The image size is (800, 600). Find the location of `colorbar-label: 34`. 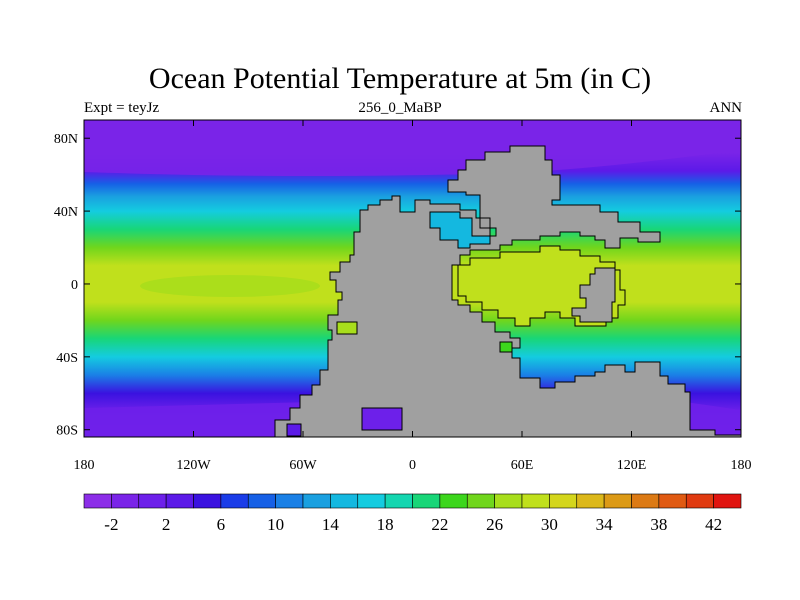

colorbar-label: 34 is located at coordinates (605, 524).